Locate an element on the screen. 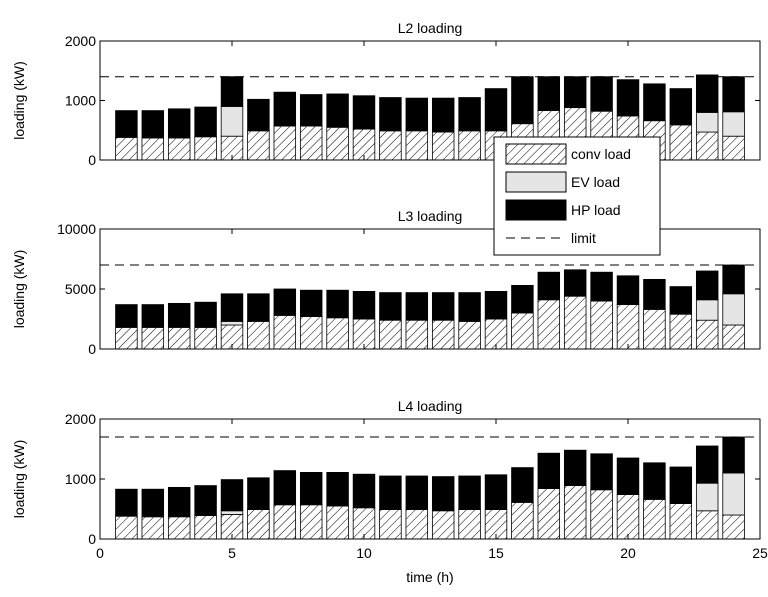 Image resolution: width=768 pixels, height=597 pixels. panel-title: L2 loading is located at coordinates (430, 28).